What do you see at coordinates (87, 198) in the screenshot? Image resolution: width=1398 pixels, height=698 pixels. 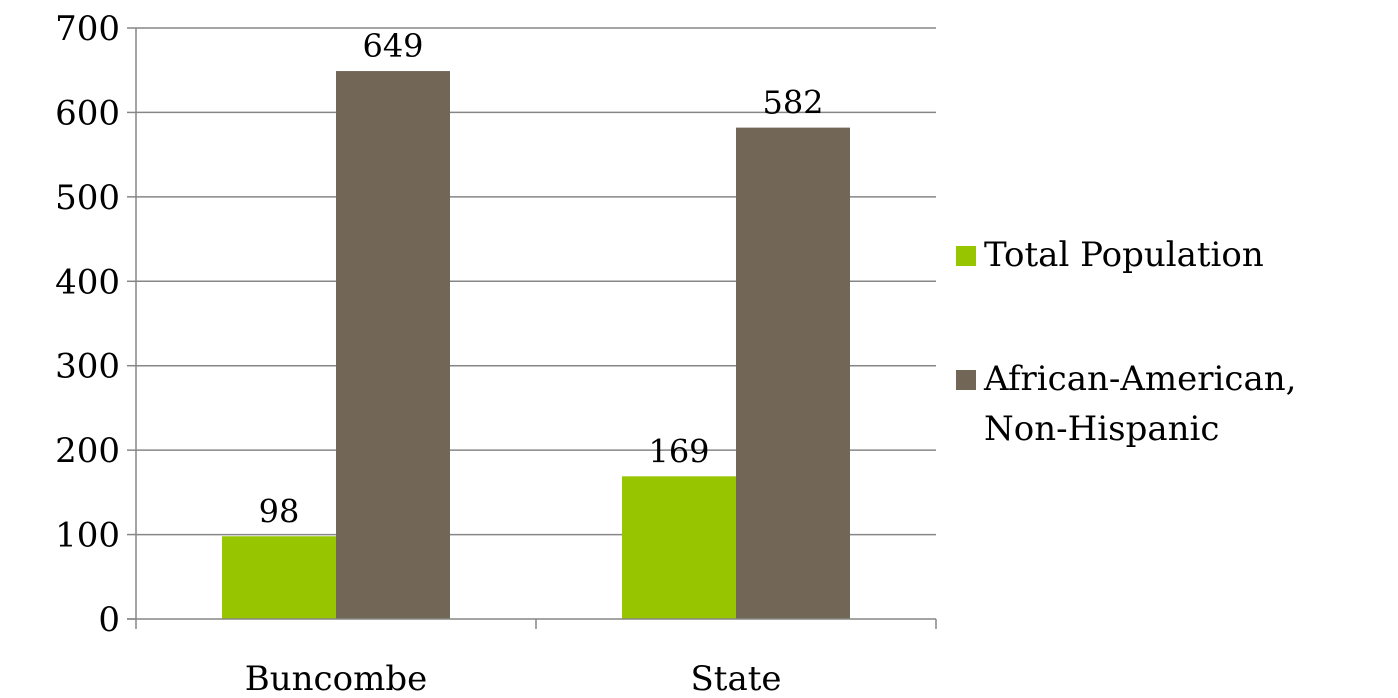 I see `y-tick-label: 500` at bounding box center [87, 198].